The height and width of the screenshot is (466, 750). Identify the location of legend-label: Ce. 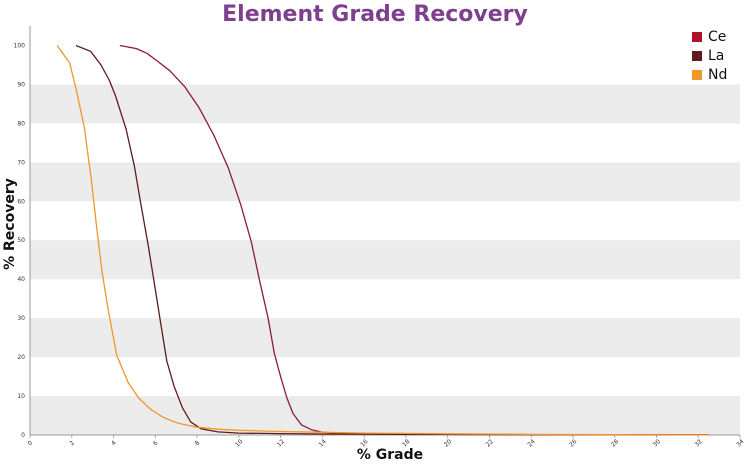
(717, 36).